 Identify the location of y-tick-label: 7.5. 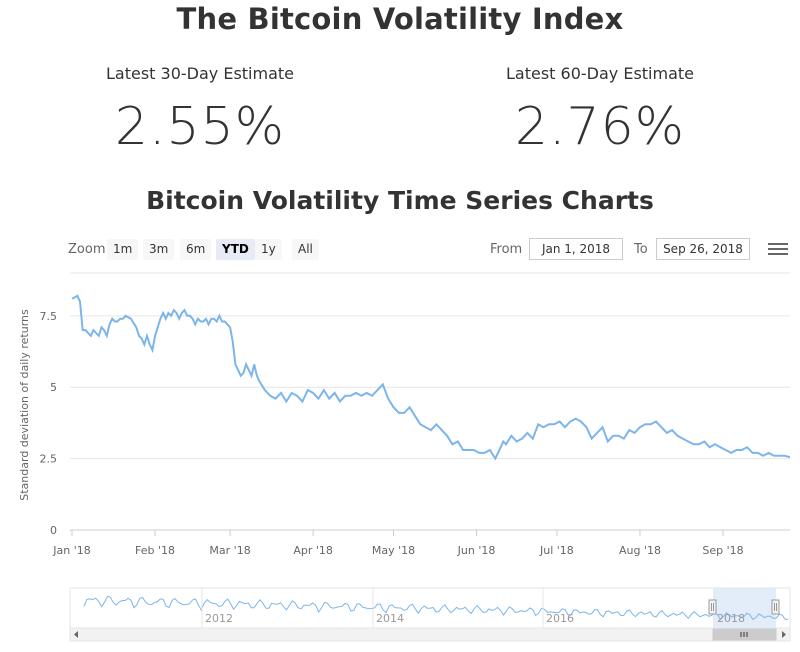
(49, 316).